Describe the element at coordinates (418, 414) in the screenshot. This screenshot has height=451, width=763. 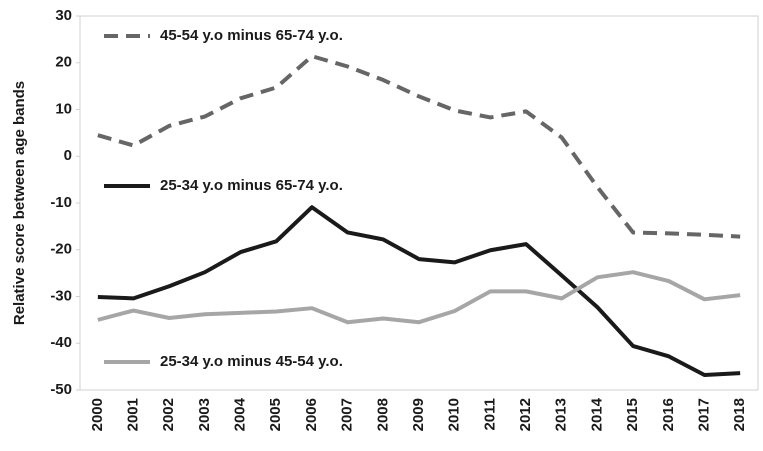
I see `x-tick-label: 2009` at that location.